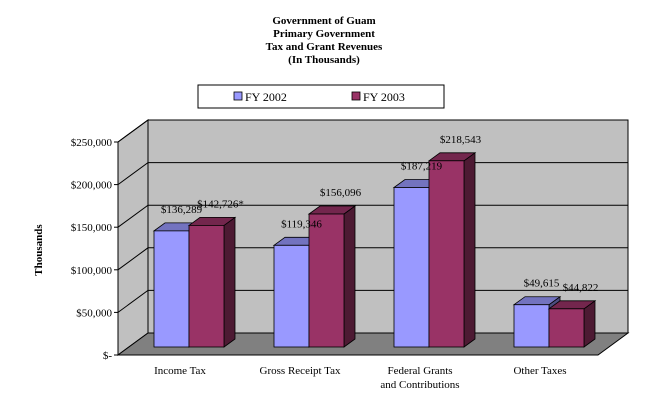 This screenshot has height=402, width=648. What do you see at coordinates (372, 131) in the screenshot?
I see `gridline` at bounding box center [372, 131].